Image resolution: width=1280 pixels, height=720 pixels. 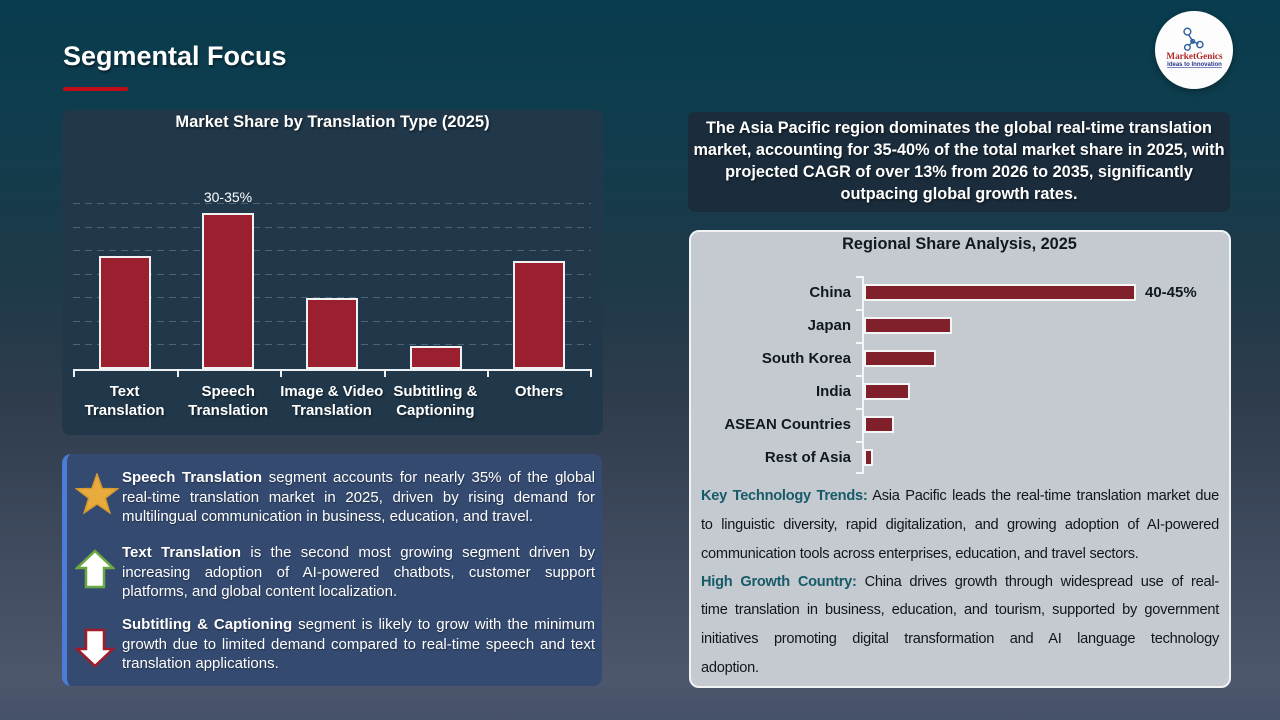 What do you see at coordinates (1194, 56) in the screenshot?
I see `svg-text: MarketGenics` at bounding box center [1194, 56].